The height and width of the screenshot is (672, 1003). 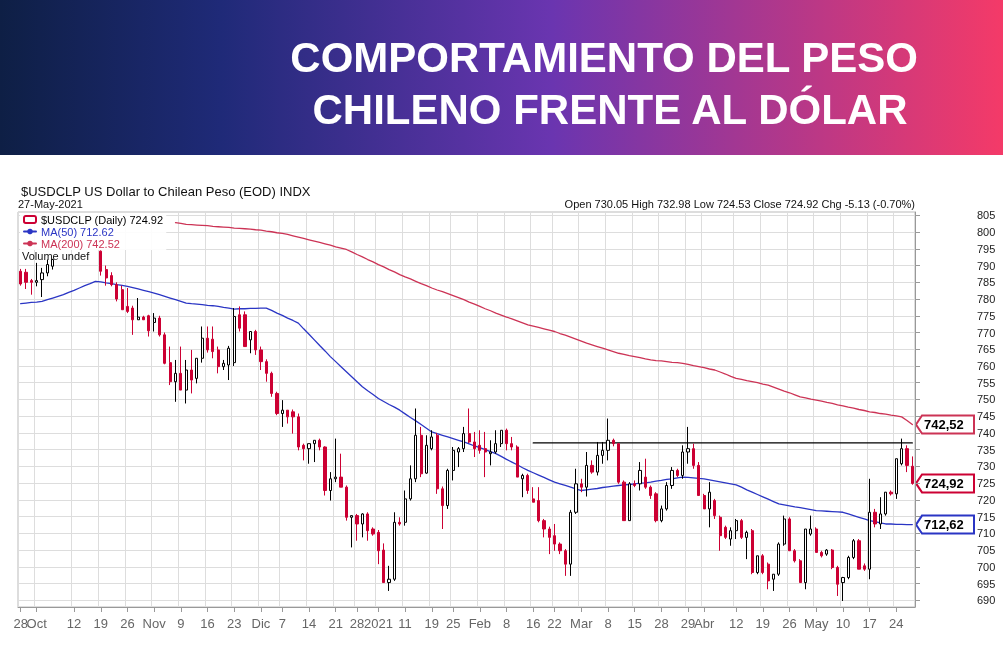 I want to click on y-tick-label: 805, so click(x=986, y=215).